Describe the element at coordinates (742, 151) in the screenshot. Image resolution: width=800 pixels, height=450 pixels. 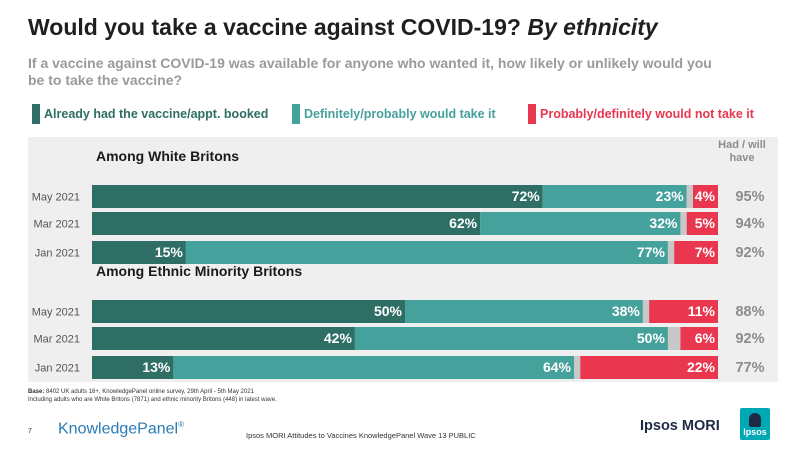
I see `had-will-have-header: Had / will have` at that location.